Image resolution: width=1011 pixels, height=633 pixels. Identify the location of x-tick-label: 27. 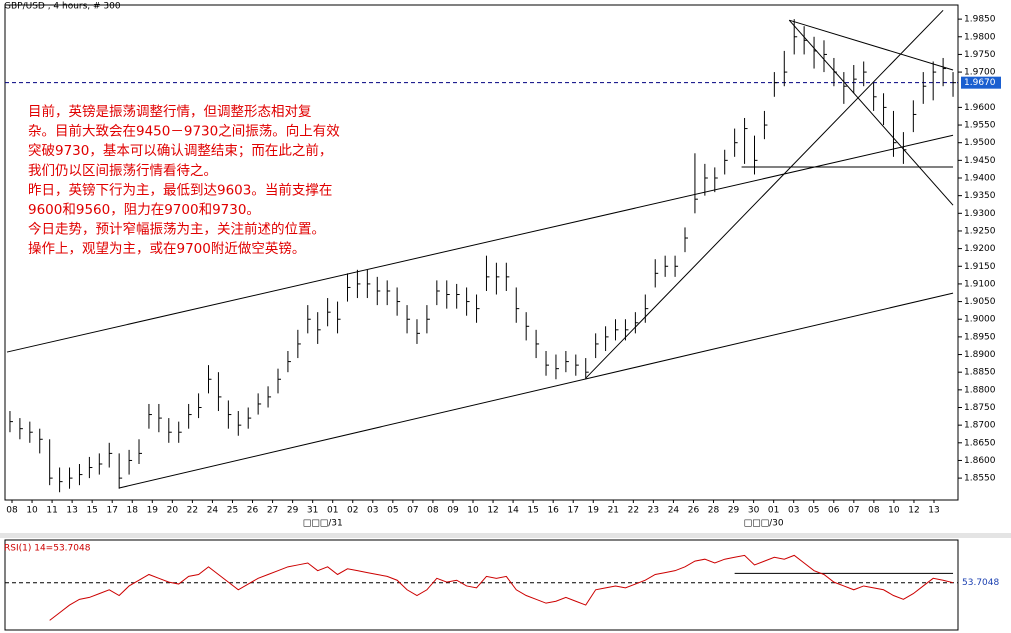
(272, 511).